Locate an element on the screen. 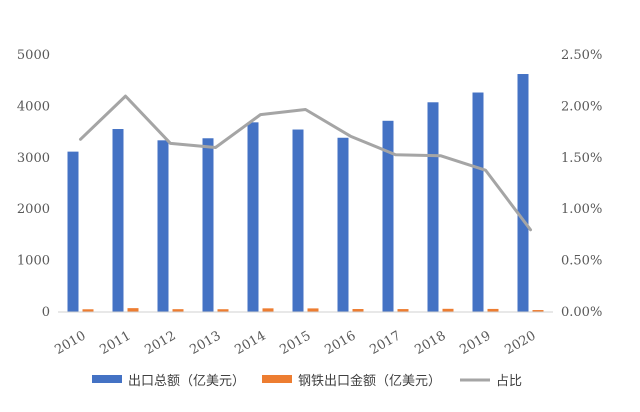  x-tick-label: 2020 is located at coordinates (520, 343).